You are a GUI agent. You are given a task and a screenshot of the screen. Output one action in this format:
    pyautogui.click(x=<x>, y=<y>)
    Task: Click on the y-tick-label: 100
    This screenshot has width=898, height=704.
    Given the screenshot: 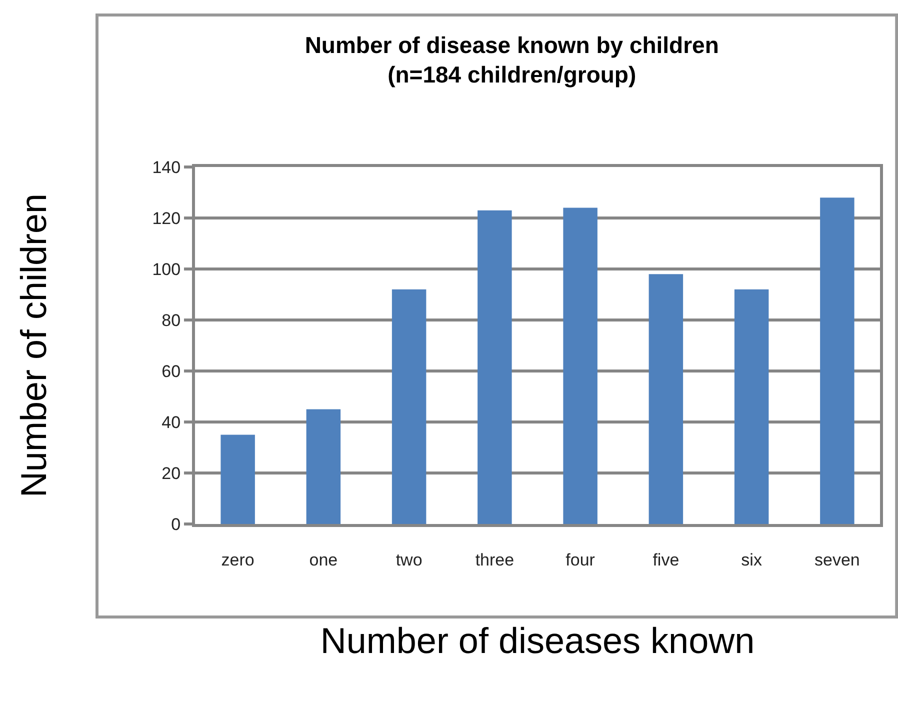 What is the action you would take?
    pyautogui.click(x=166, y=269)
    